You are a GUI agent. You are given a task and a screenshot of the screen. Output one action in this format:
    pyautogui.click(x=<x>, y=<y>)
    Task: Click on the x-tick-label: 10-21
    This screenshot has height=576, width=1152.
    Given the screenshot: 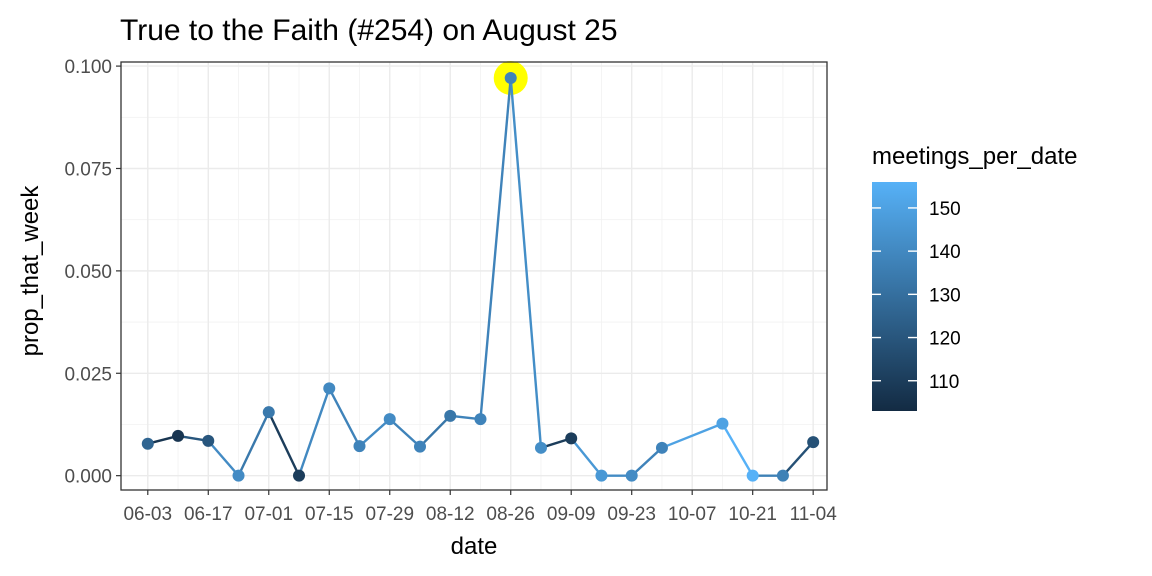 What is the action you would take?
    pyautogui.click(x=752, y=514)
    